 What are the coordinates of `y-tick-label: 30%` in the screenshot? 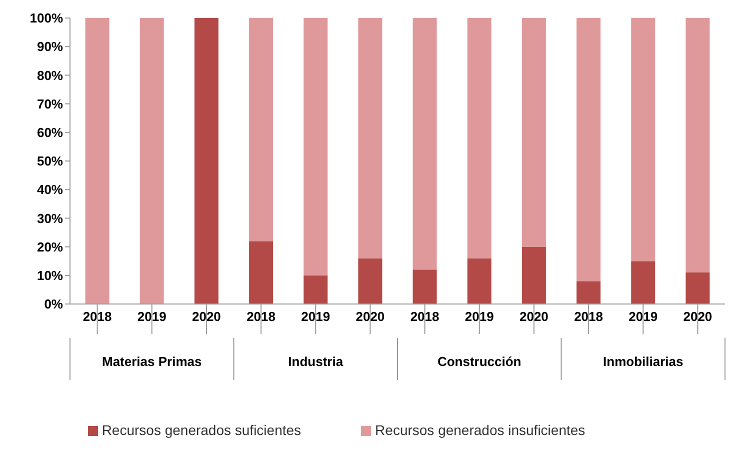 It's located at (50, 218).